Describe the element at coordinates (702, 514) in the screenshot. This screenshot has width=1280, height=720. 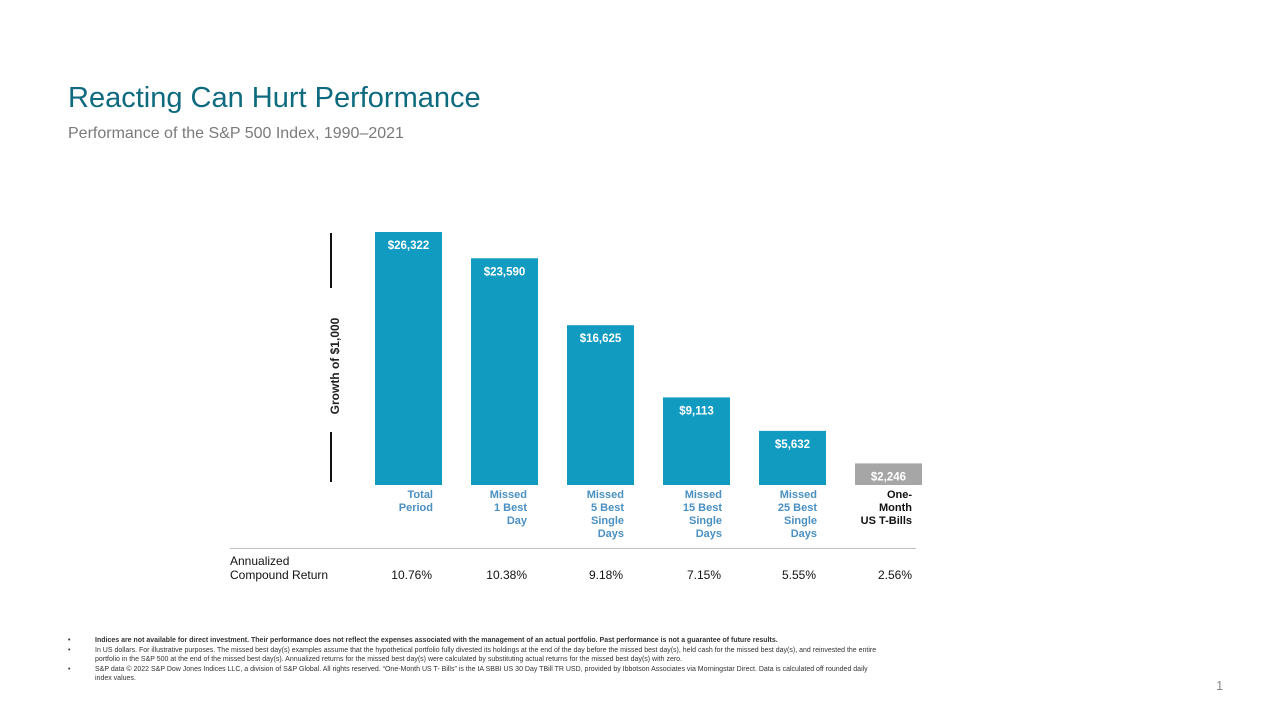
I see `category-label: Missed 15 Best Single Days` at that location.